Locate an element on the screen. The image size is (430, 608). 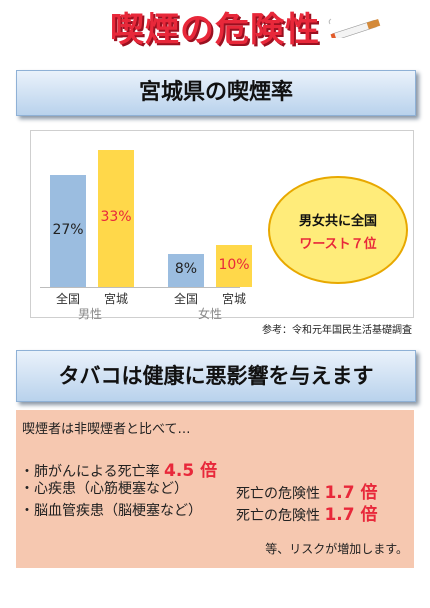
health-warning-banner: タバコは健康に悪影響を与えます is located at coordinates (216, 376).